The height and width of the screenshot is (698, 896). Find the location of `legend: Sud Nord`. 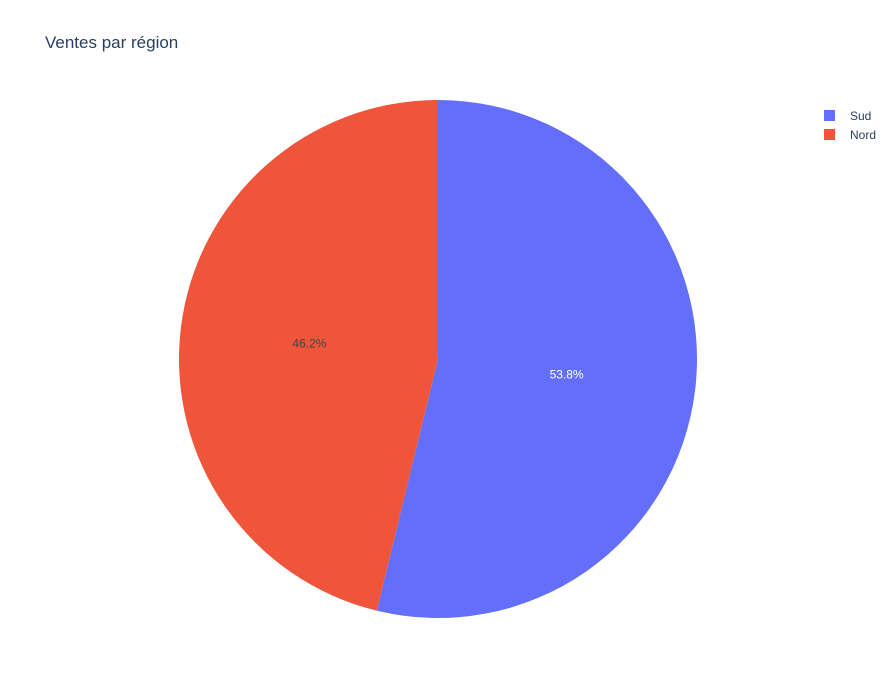

legend: Sud Nord is located at coordinates (850, 125).